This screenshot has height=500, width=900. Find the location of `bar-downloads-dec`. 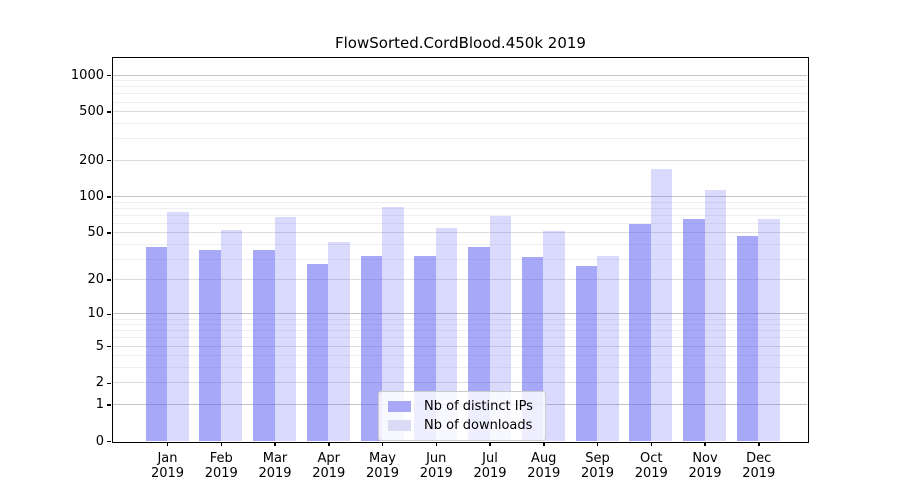

bar-downloads-dec is located at coordinates (769, 330).